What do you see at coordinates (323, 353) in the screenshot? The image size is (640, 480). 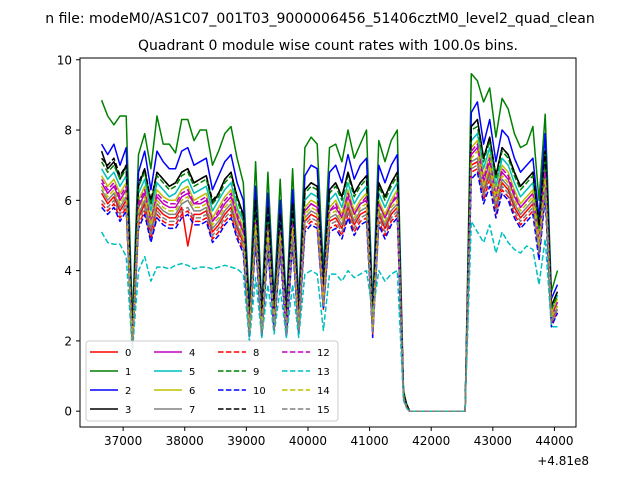 I see `legend-label-12: 12` at bounding box center [323, 353].